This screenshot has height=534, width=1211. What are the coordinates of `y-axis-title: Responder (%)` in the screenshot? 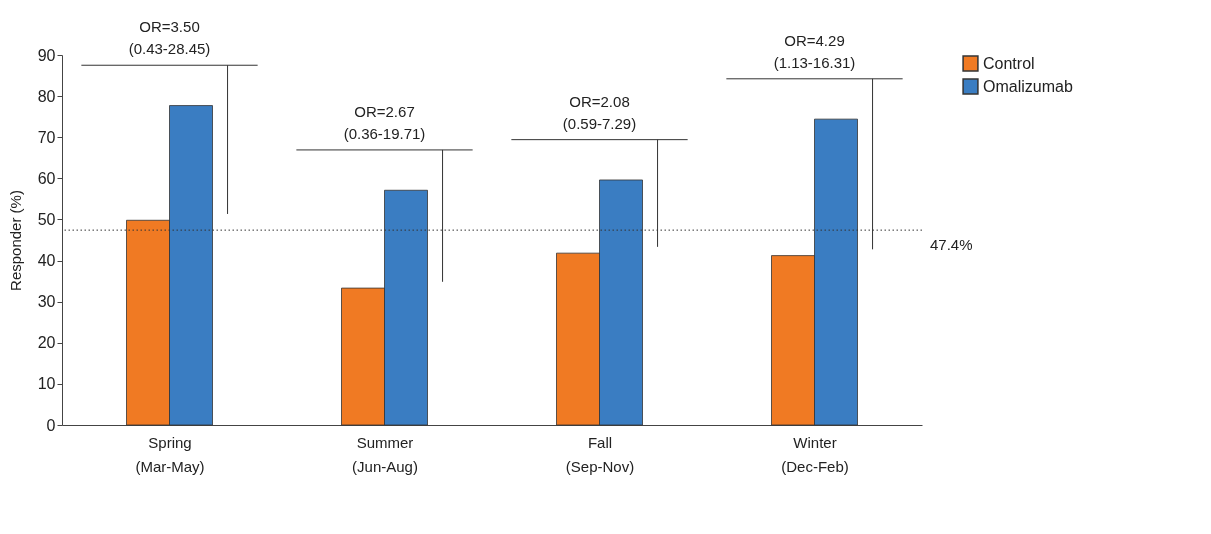 It's located at (15, 240).